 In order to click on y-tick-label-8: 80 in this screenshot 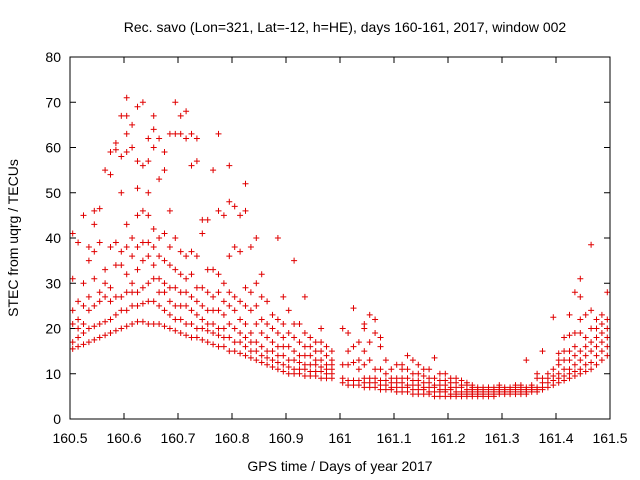, I will do `click(53, 57)`.